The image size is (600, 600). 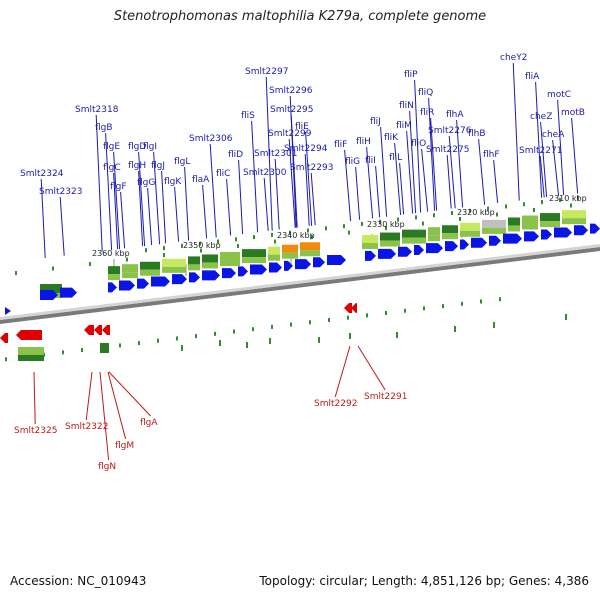 What do you see at coordinates (42, 174) in the screenshot?
I see `gene-label: Smlt2324` at bounding box center [42, 174].